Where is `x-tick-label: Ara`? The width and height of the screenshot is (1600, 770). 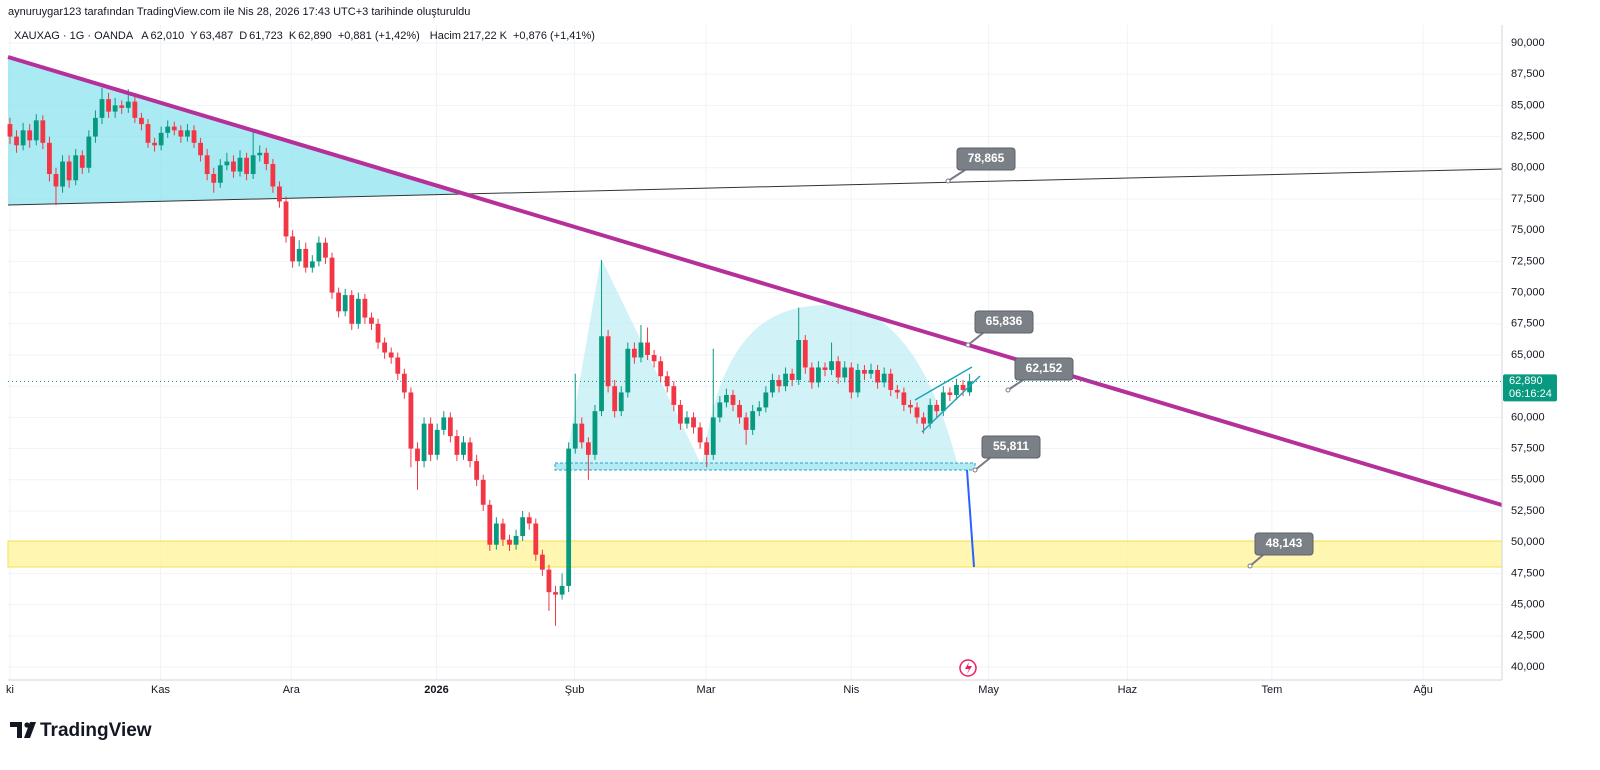
x-tick-label: Ara is located at coordinates (292, 690).